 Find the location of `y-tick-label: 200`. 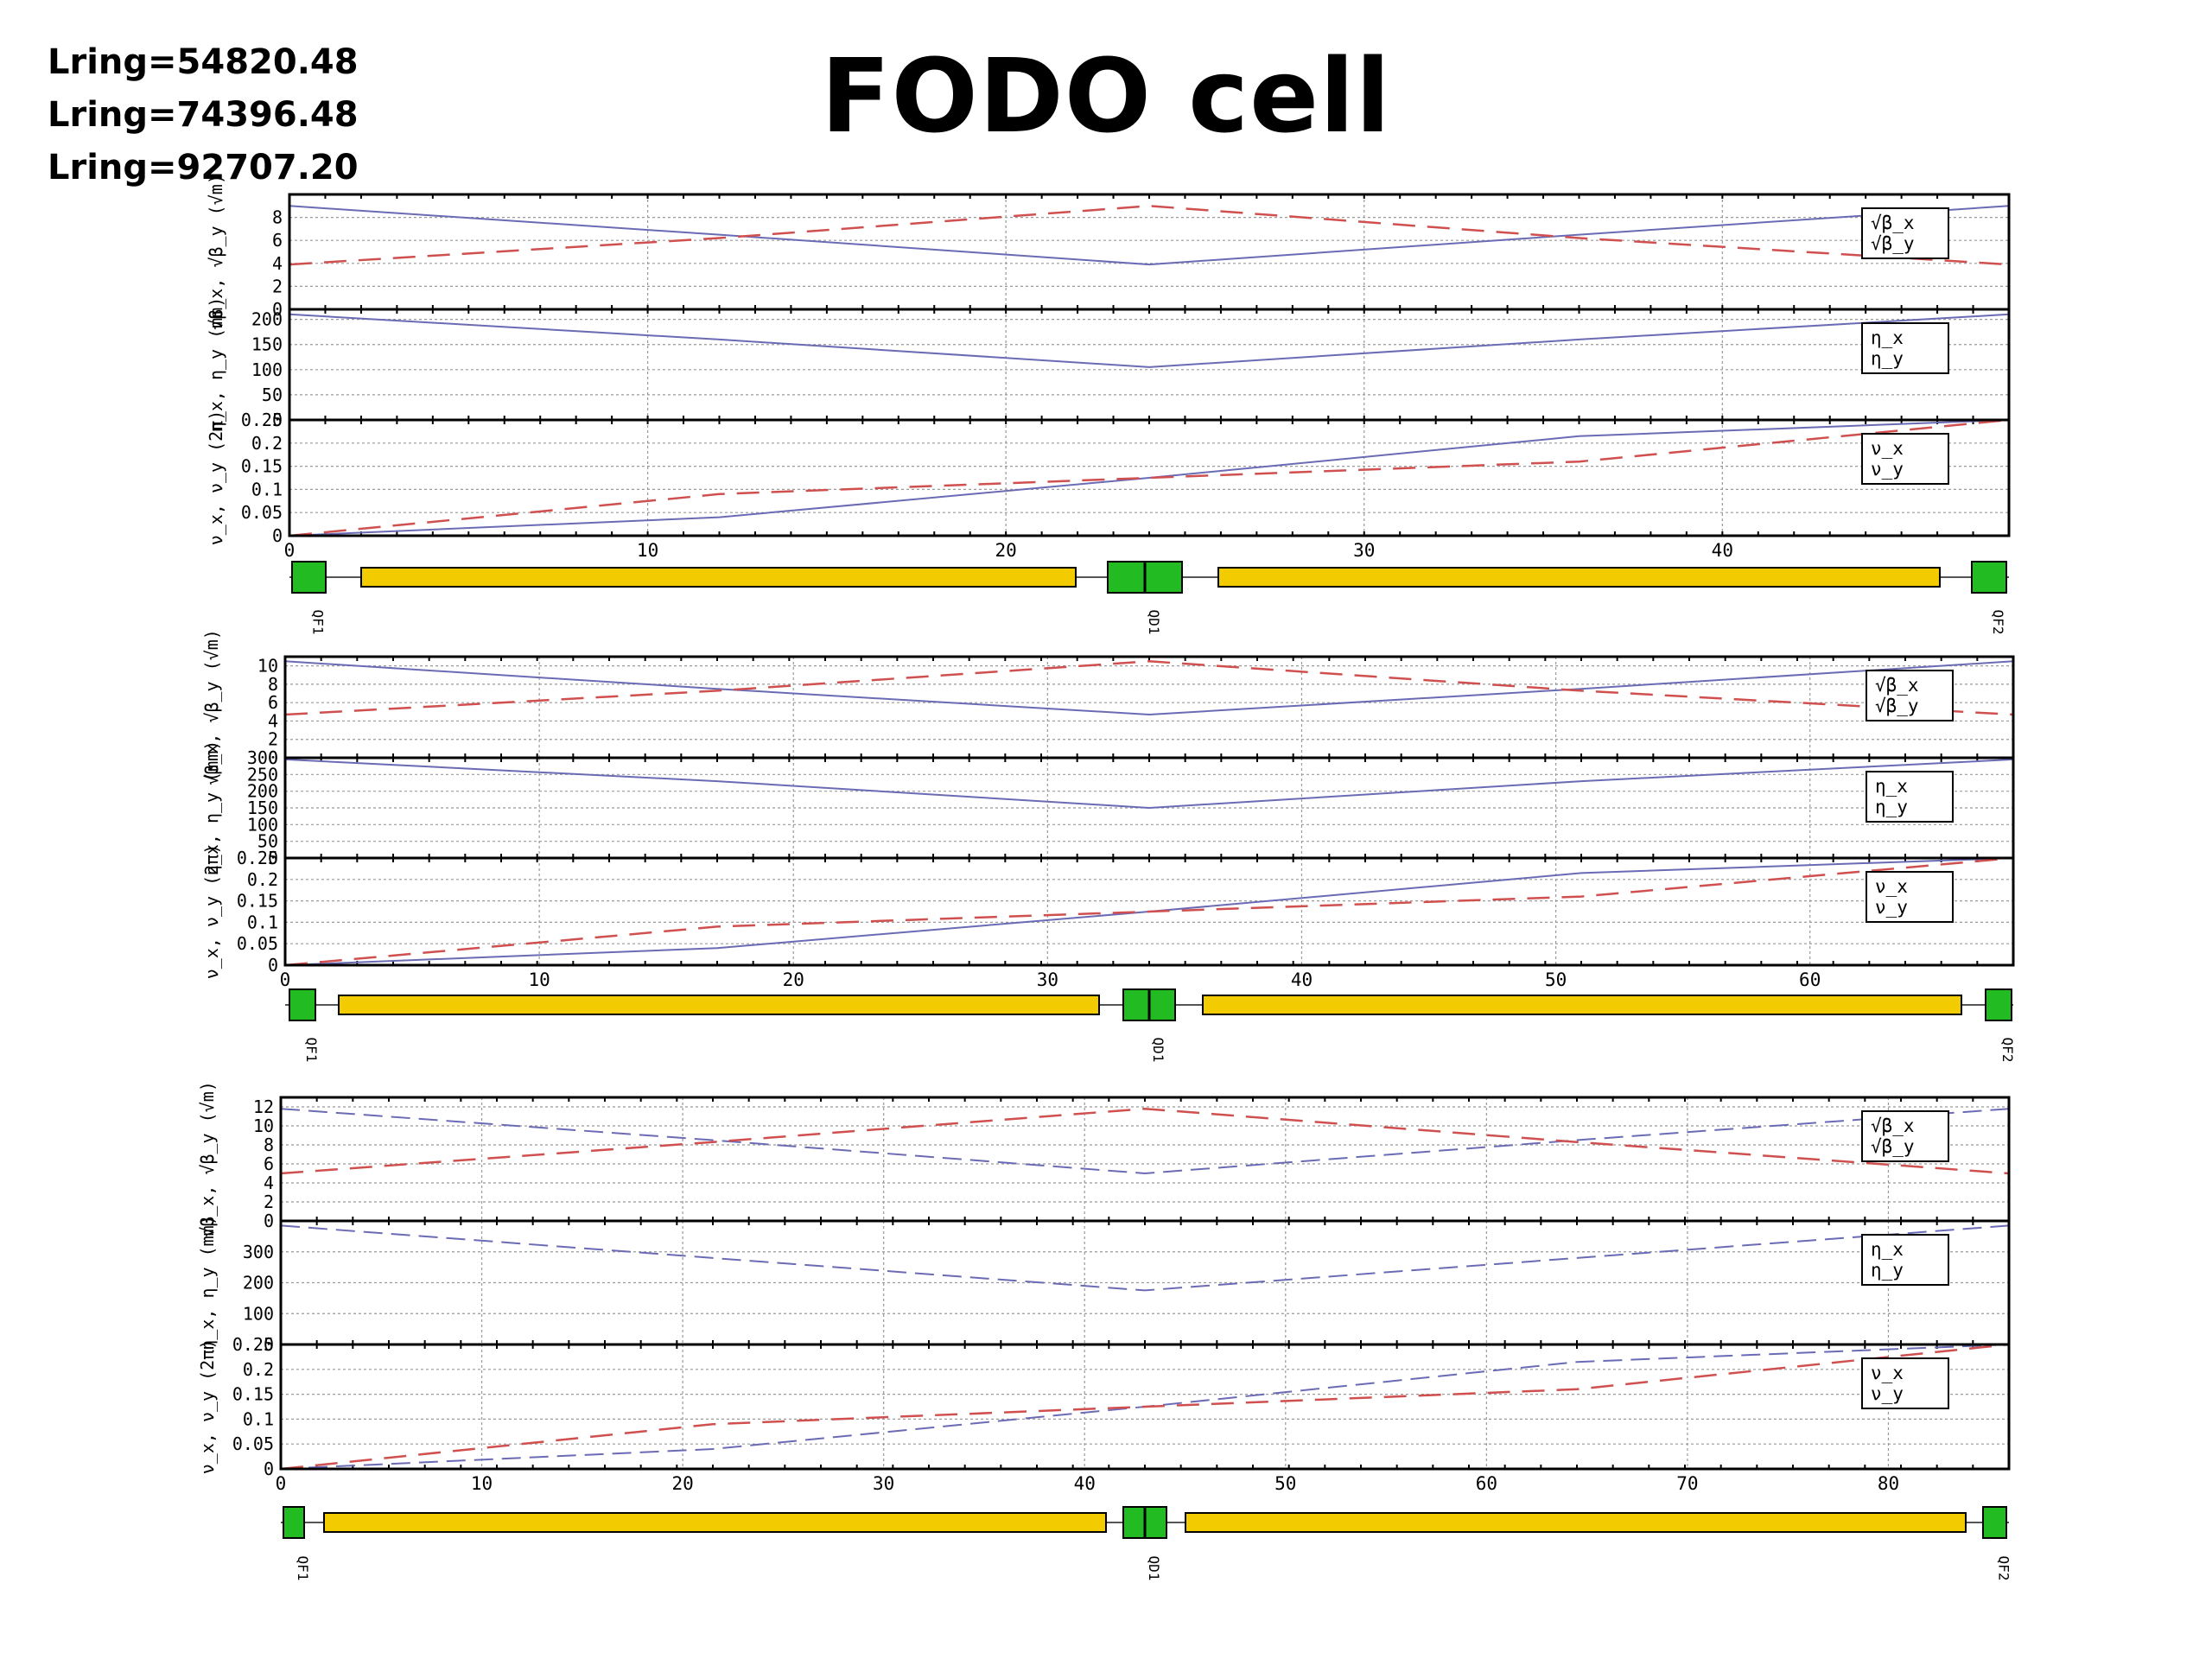

y-tick-label: 200 is located at coordinates (258, 1283).